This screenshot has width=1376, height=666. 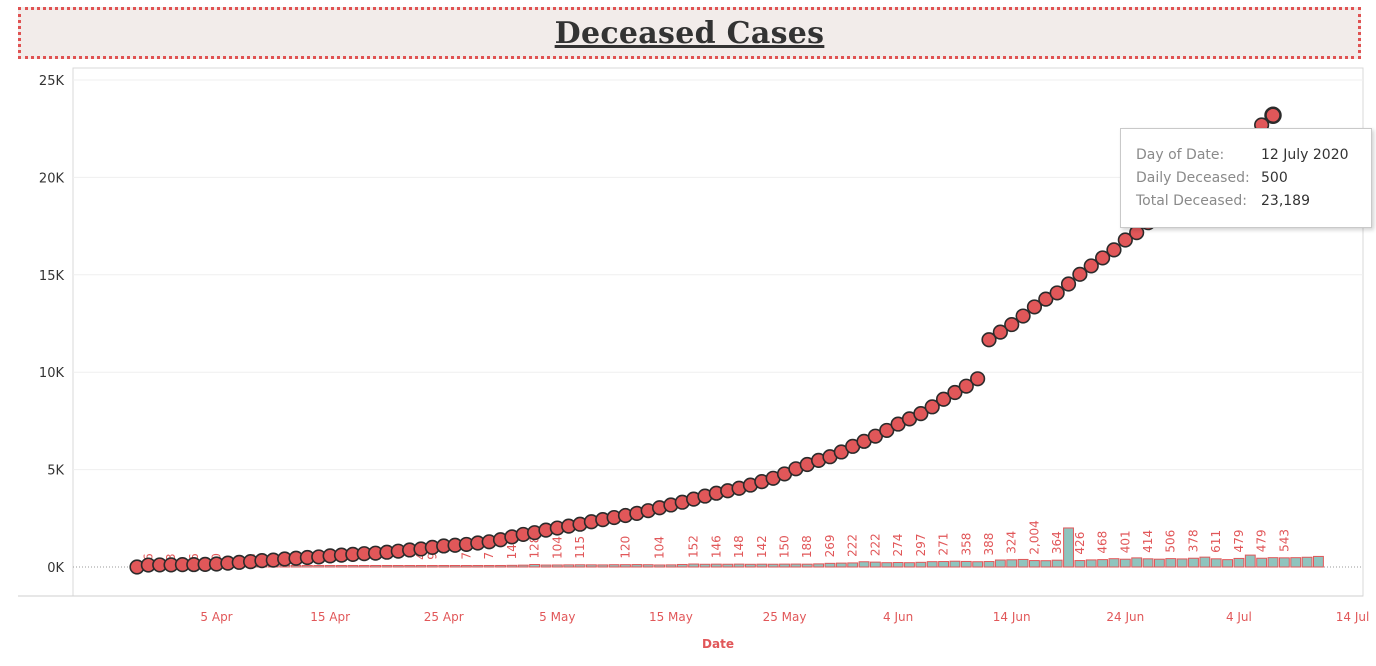 What do you see at coordinates (1080, 543) in the screenshot?
I see `bar-data-label: 426` at bounding box center [1080, 543].